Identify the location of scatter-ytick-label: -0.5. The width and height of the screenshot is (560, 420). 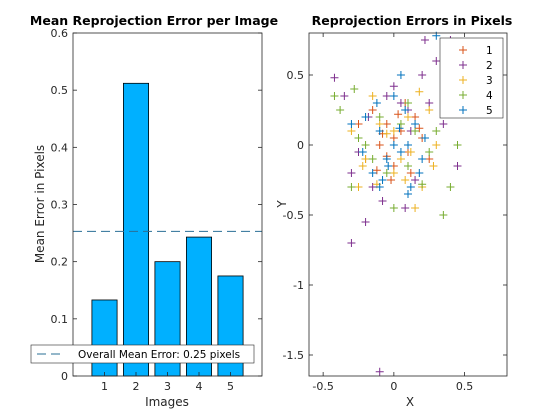
(293, 215).